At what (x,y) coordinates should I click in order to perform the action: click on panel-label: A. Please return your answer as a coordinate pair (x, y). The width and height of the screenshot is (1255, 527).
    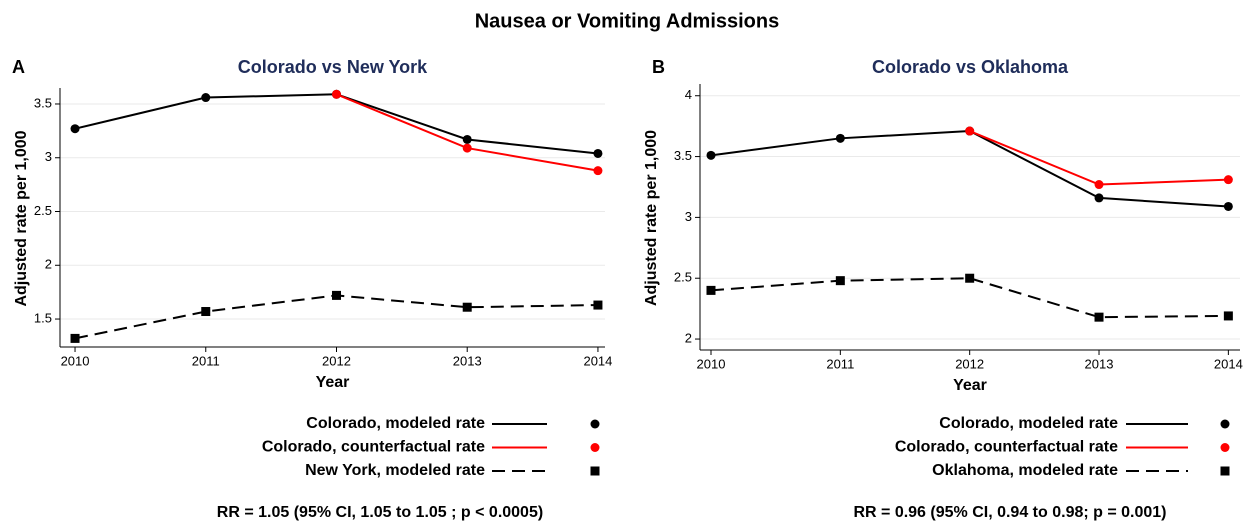
    Looking at the image, I should click on (18, 67).